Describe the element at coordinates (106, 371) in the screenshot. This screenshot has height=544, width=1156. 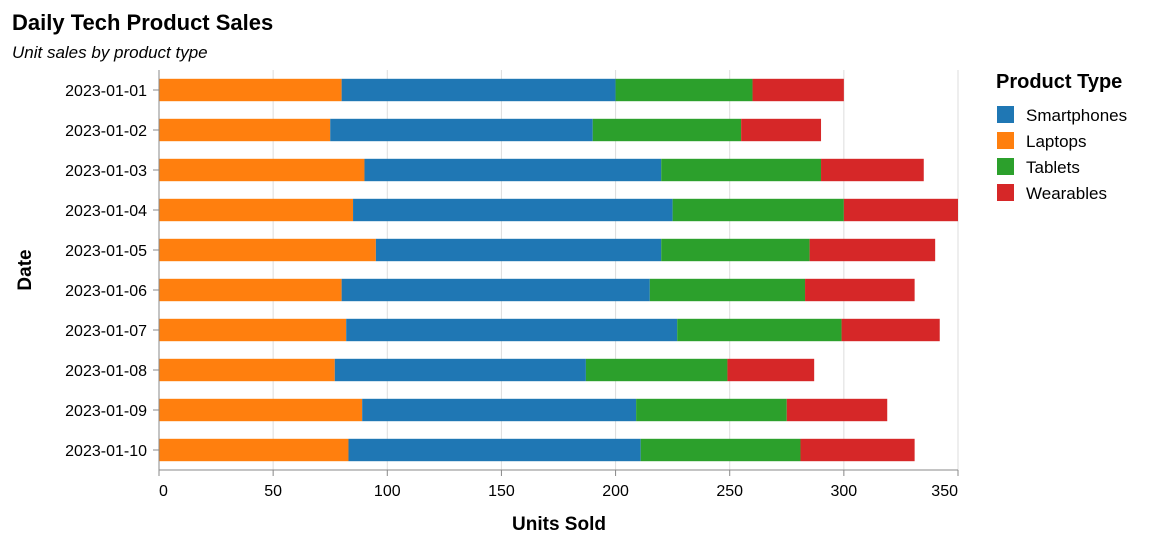
I see `y-tick-label: 2023-01-08` at that location.